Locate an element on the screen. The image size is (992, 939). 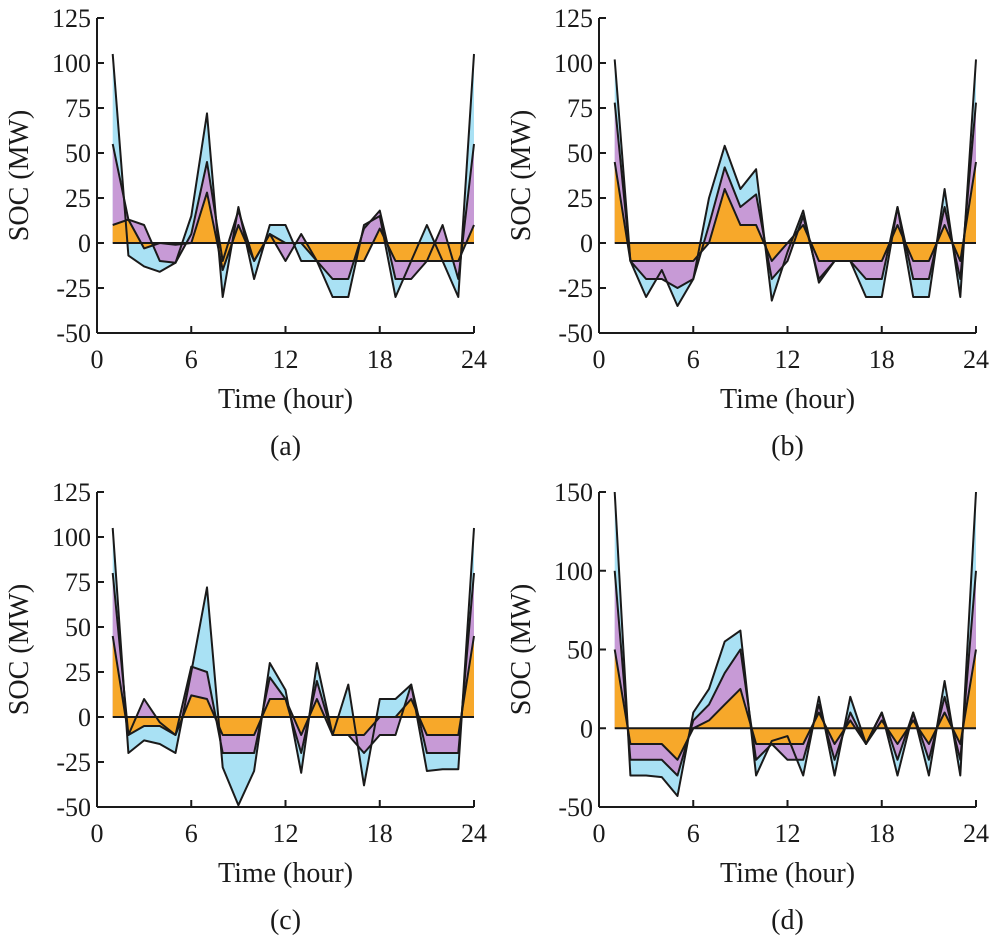
series-inner-area-c is located at coordinates (293, 685).